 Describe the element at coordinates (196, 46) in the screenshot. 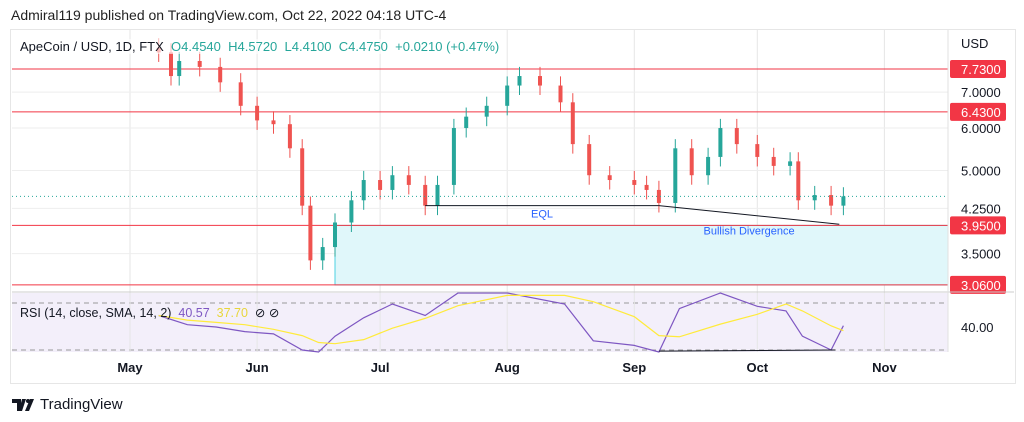

I see `open-value: O4.4540` at that location.